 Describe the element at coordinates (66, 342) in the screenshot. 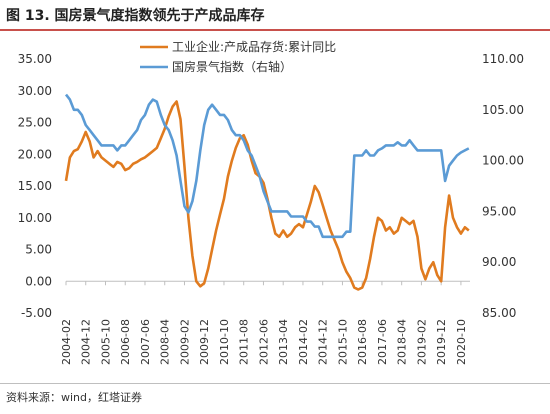

I see `x-axis-tick-label: 2004-02` at that location.